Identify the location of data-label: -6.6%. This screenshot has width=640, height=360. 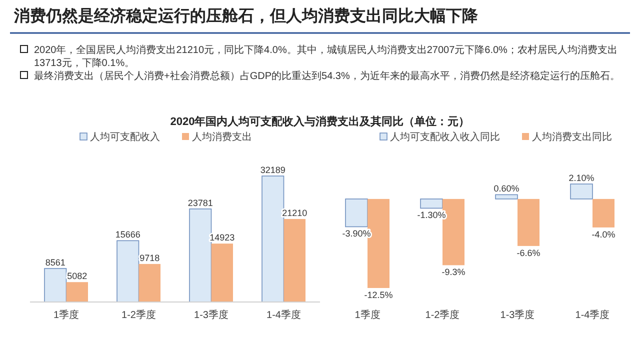
(528, 253).